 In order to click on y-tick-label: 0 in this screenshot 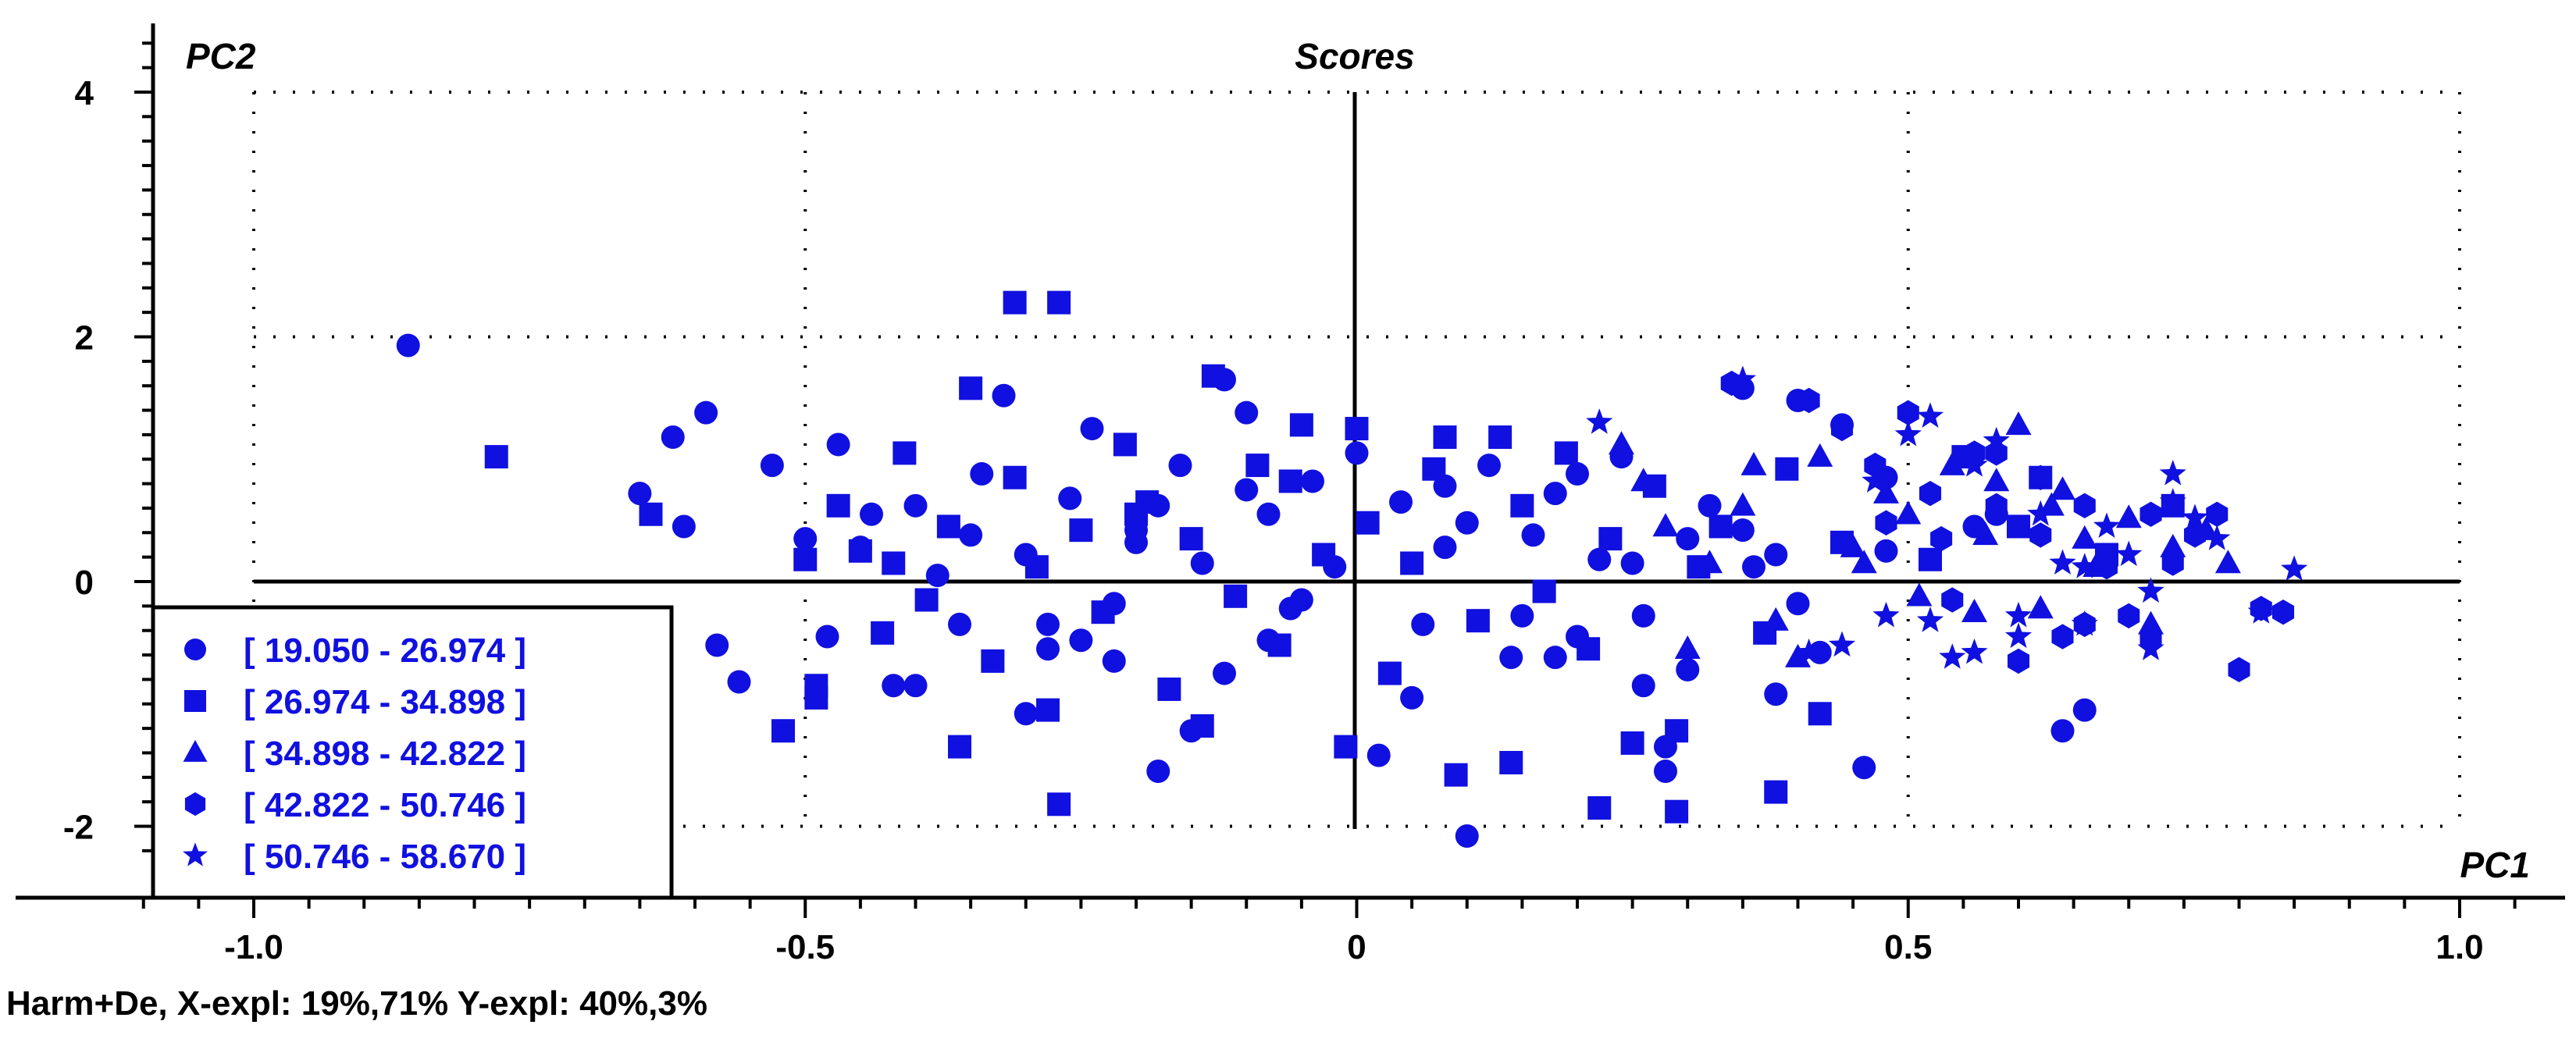, I will do `click(84, 583)`.